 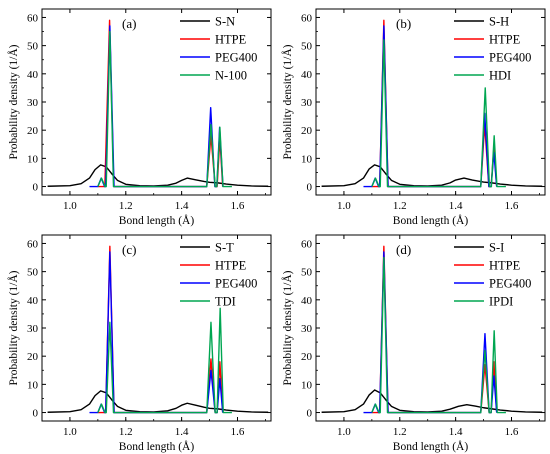 What do you see at coordinates (501, 302) in the screenshot?
I see `legend-entry: IPDI` at bounding box center [501, 302].